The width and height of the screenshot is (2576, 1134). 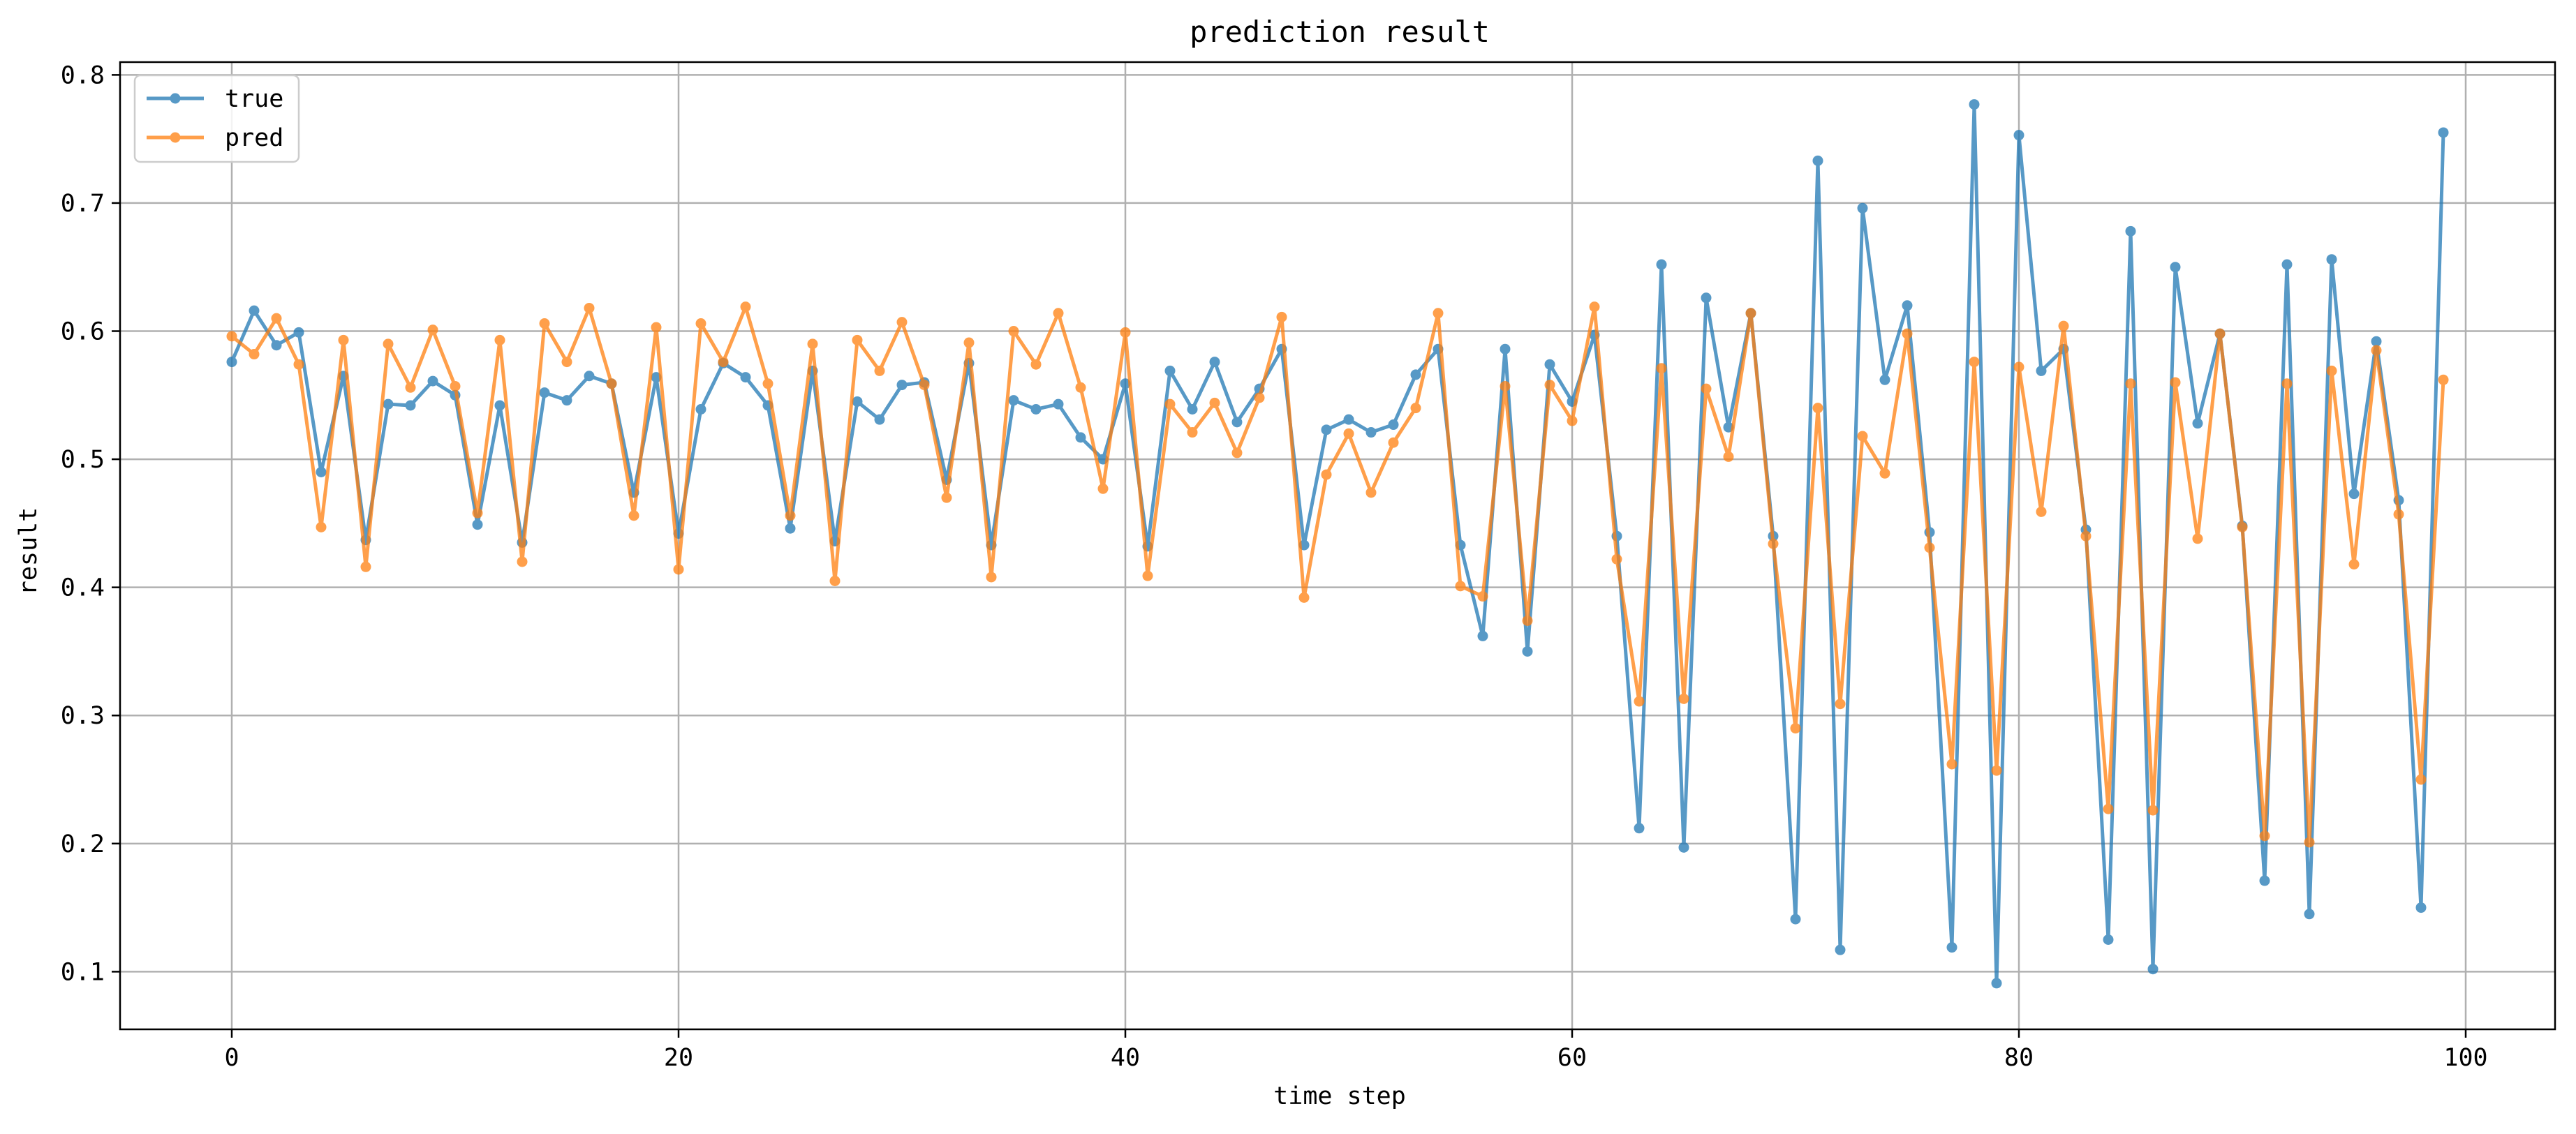 What do you see at coordinates (83, 332) in the screenshot?
I see `y-tick-label: 0.6` at bounding box center [83, 332].